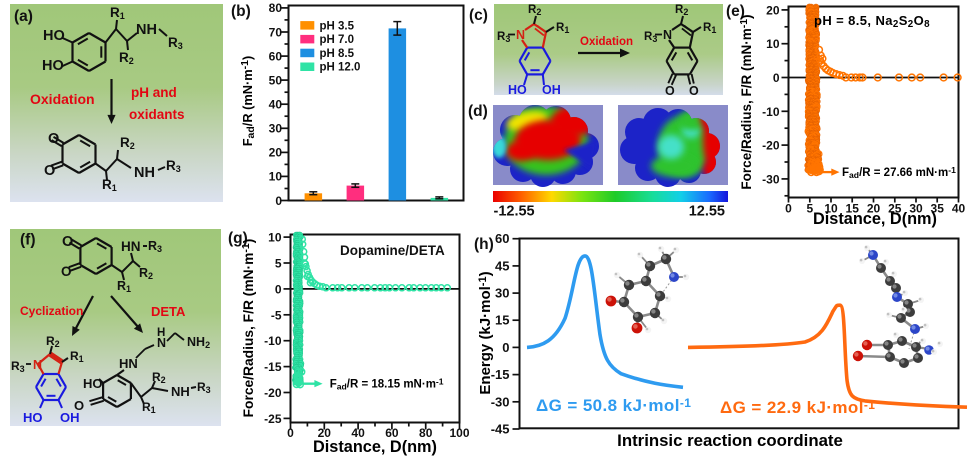  What do you see at coordinates (23, 16) in the screenshot?
I see `svg-text: (a)` at bounding box center [23, 16].